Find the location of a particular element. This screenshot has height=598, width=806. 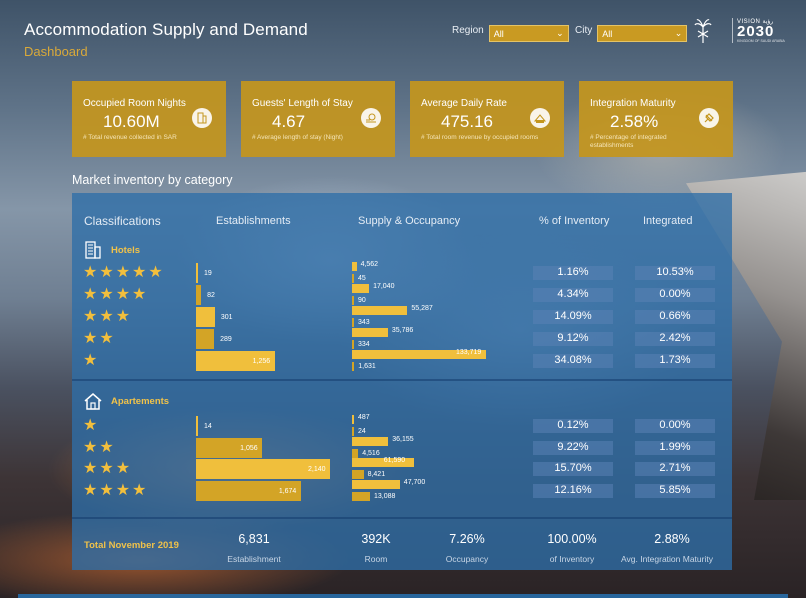

bottom-strip is located at coordinates (403, 596).